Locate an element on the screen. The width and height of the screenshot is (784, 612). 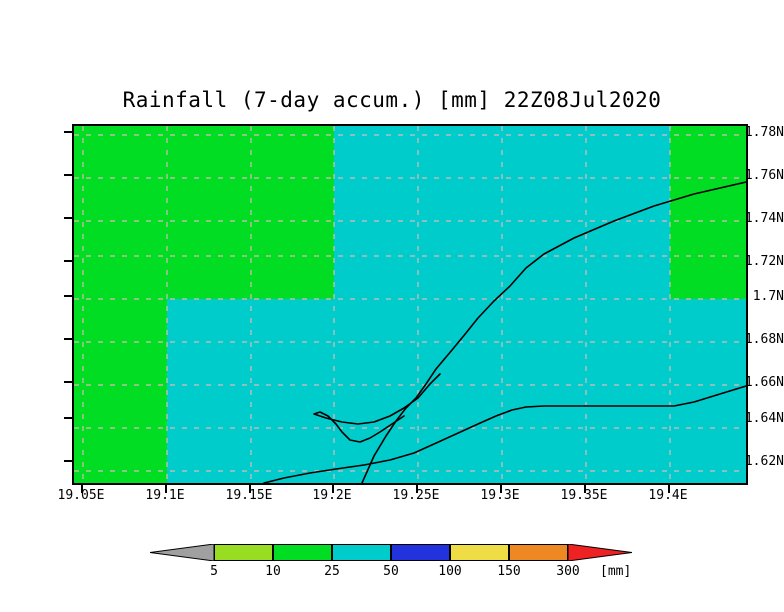
colorbar-tick-label: 50 is located at coordinates (391, 571).